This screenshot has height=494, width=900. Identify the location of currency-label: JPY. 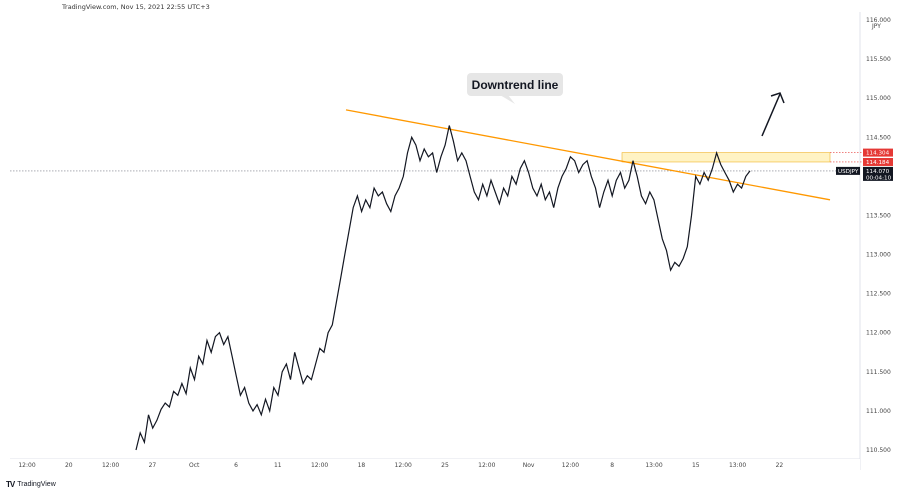
(876, 26).